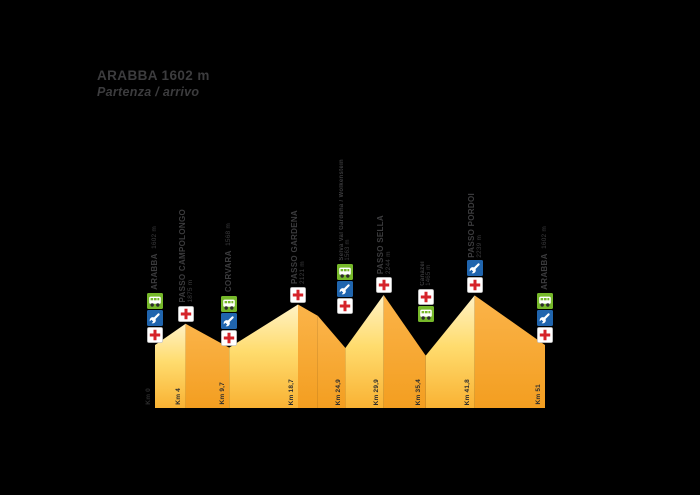  I want to click on km-marker: Km 29,9, so click(377, 391).